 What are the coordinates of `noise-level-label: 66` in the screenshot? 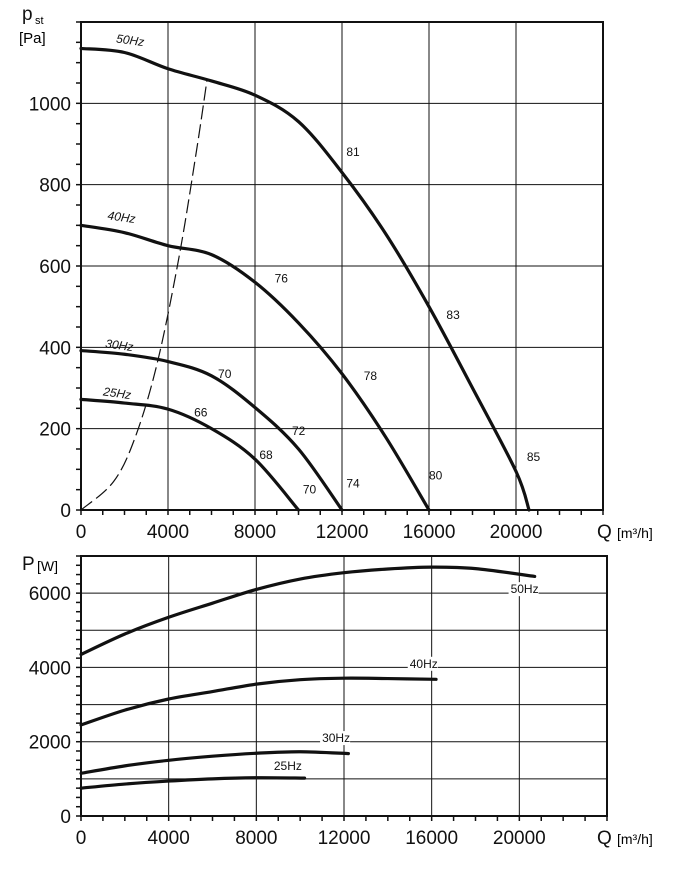 It's located at (201, 412).